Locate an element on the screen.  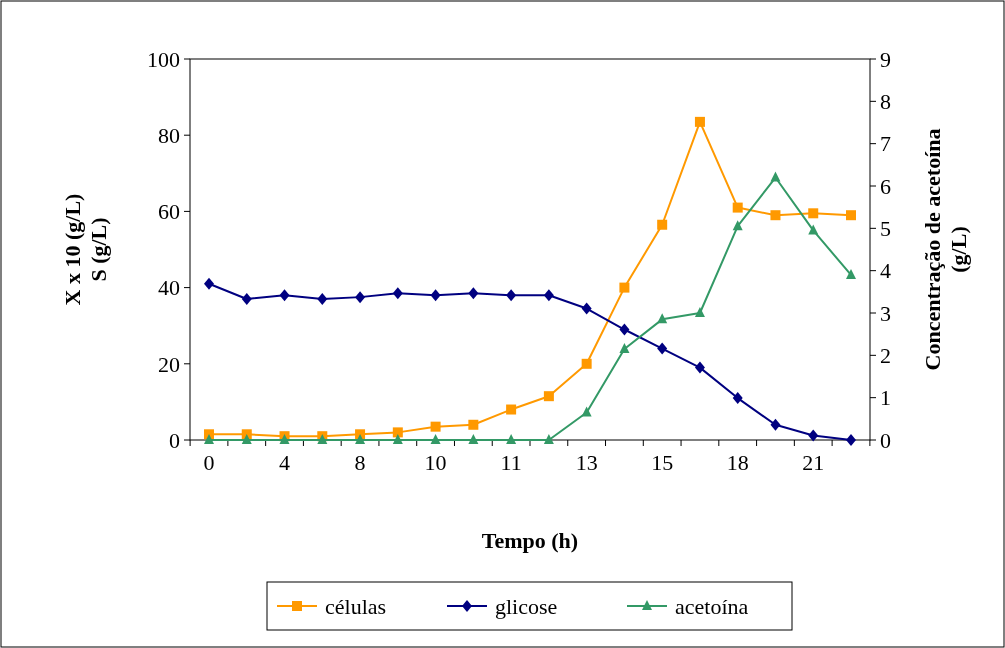
x-tick-label: 8 is located at coordinates (360, 462).